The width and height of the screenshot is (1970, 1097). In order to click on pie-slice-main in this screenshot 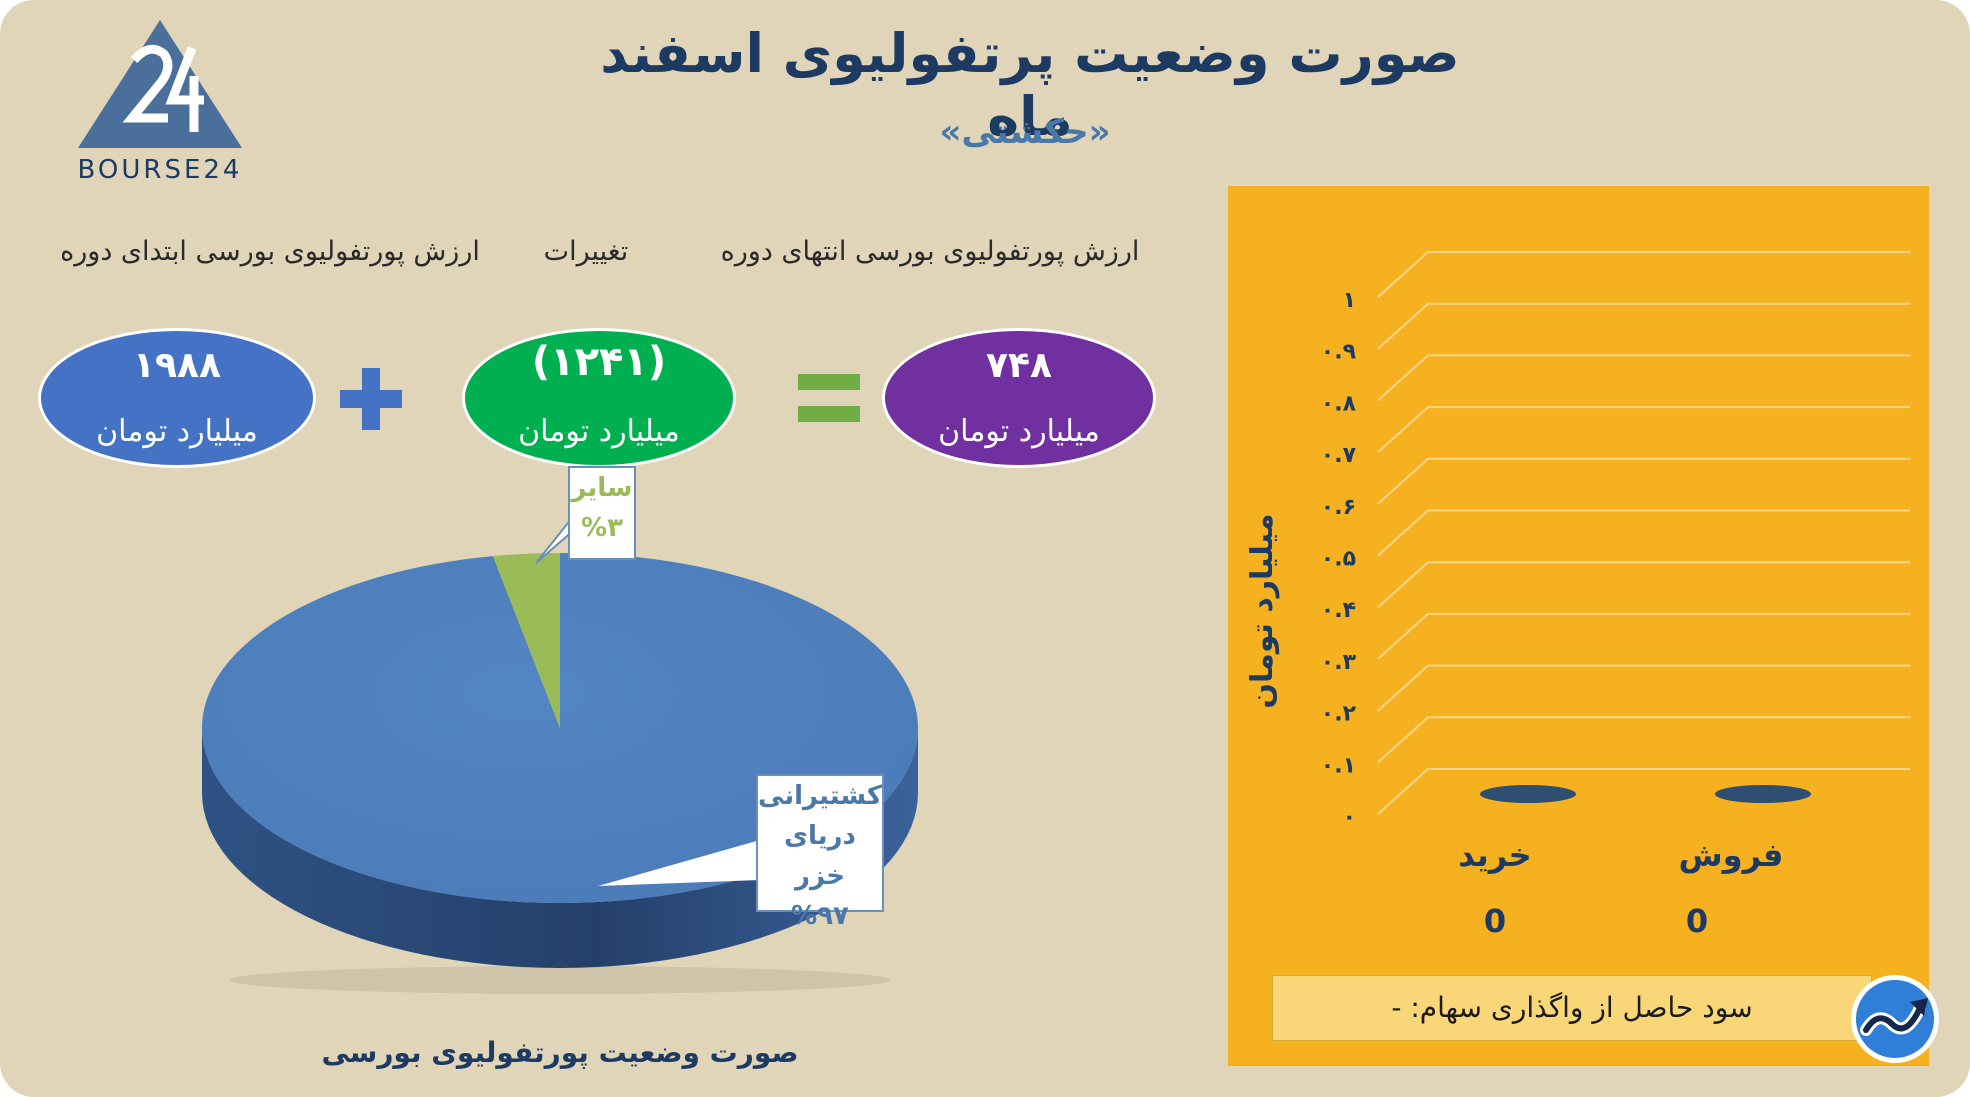, I will do `click(559, 728)`.